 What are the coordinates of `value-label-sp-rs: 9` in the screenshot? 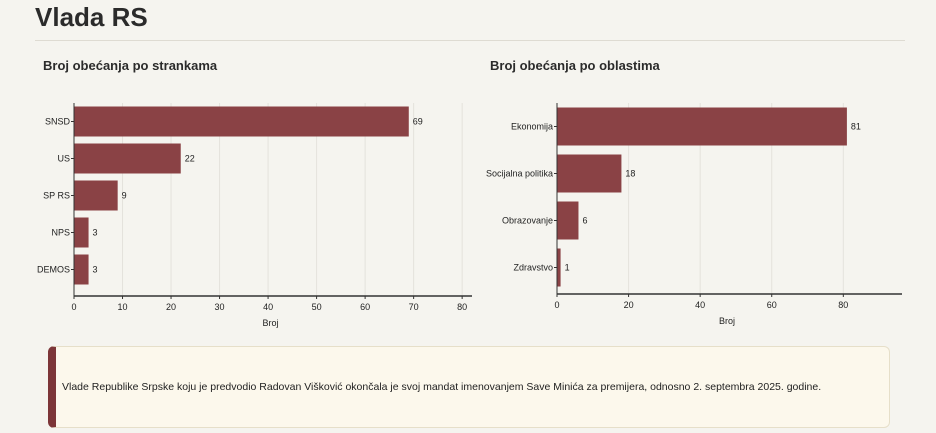 It's located at (124, 196).